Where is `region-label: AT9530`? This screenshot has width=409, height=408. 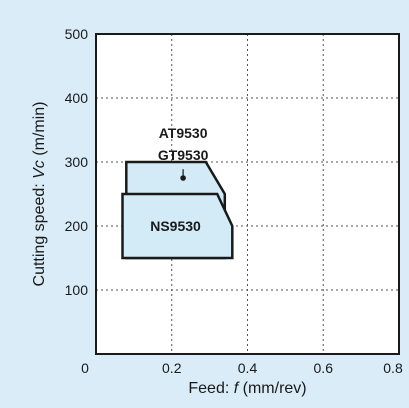
region-label: AT9530 is located at coordinates (183, 133).